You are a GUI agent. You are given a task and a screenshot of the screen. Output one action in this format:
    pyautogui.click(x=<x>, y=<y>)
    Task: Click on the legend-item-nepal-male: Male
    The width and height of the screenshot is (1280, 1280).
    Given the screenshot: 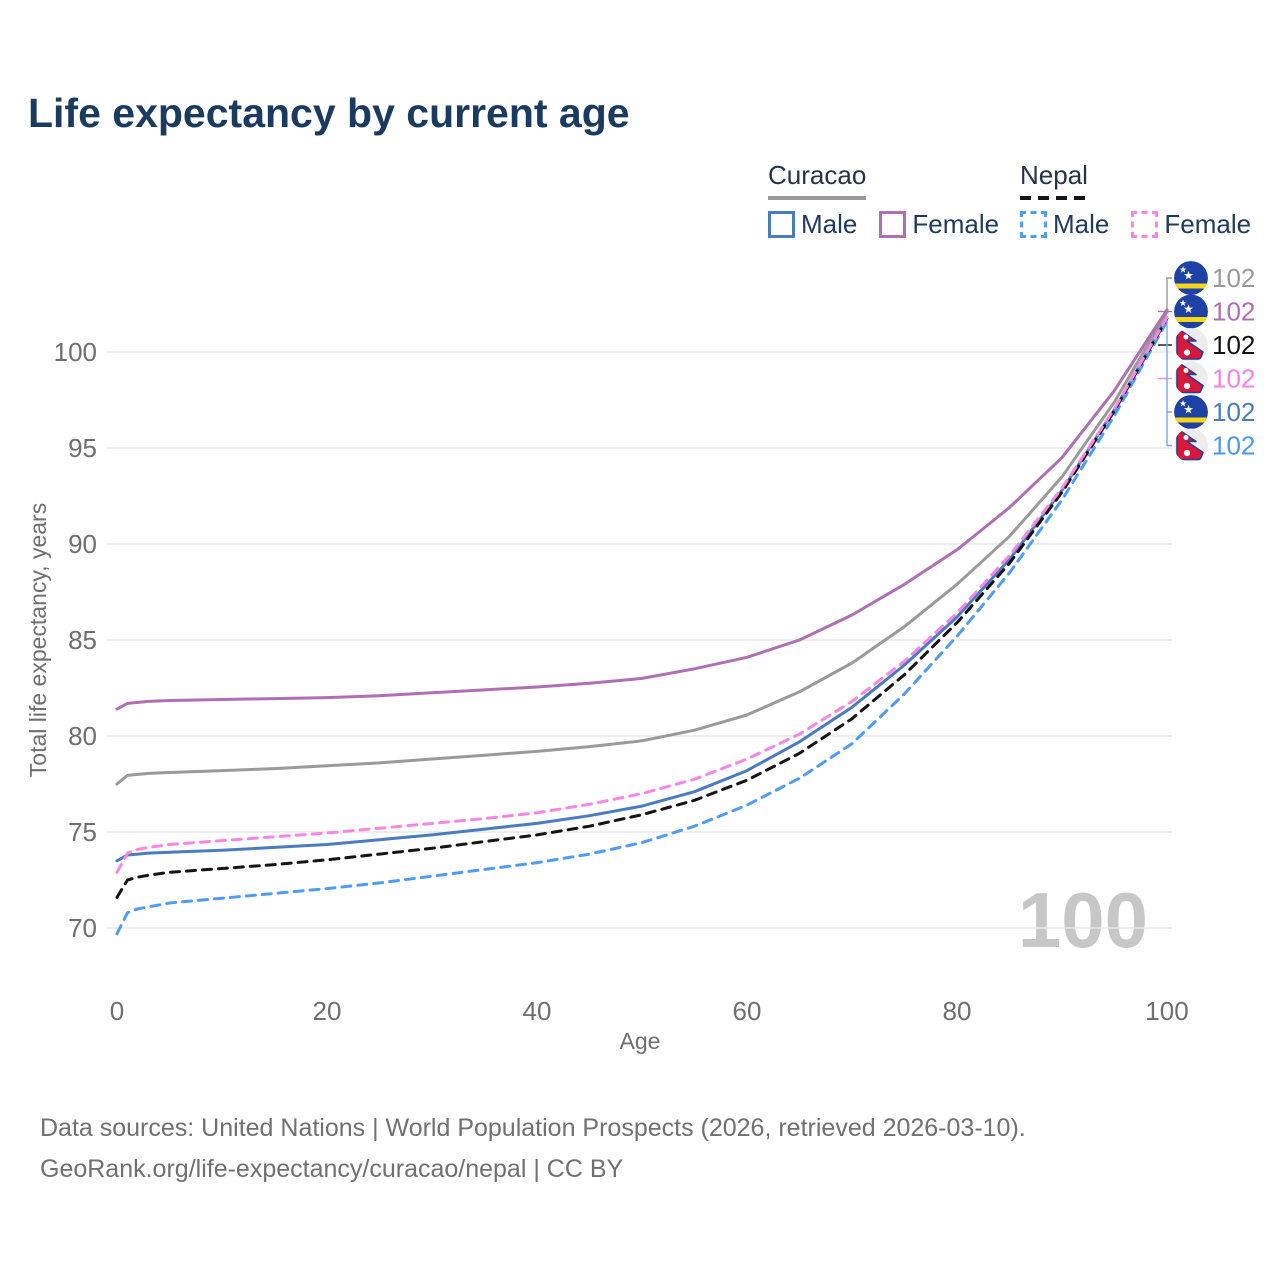 What is the action you would take?
    pyautogui.click(x=1064, y=224)
    